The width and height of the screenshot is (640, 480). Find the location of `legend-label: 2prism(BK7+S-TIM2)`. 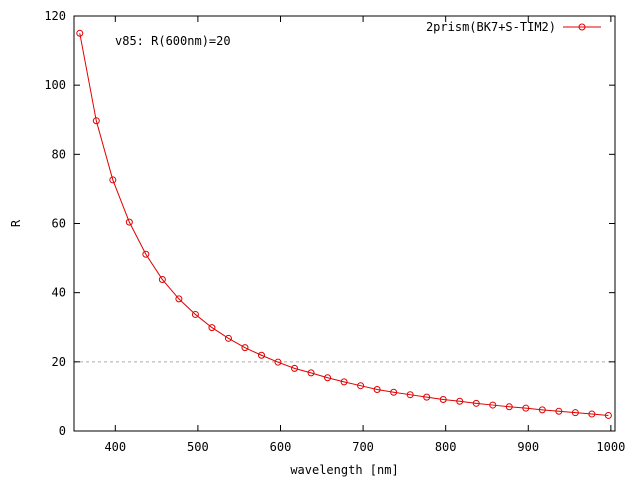

legend-label: 2prism(BK7+S-TIM2) is located at coordinates (491, 27).